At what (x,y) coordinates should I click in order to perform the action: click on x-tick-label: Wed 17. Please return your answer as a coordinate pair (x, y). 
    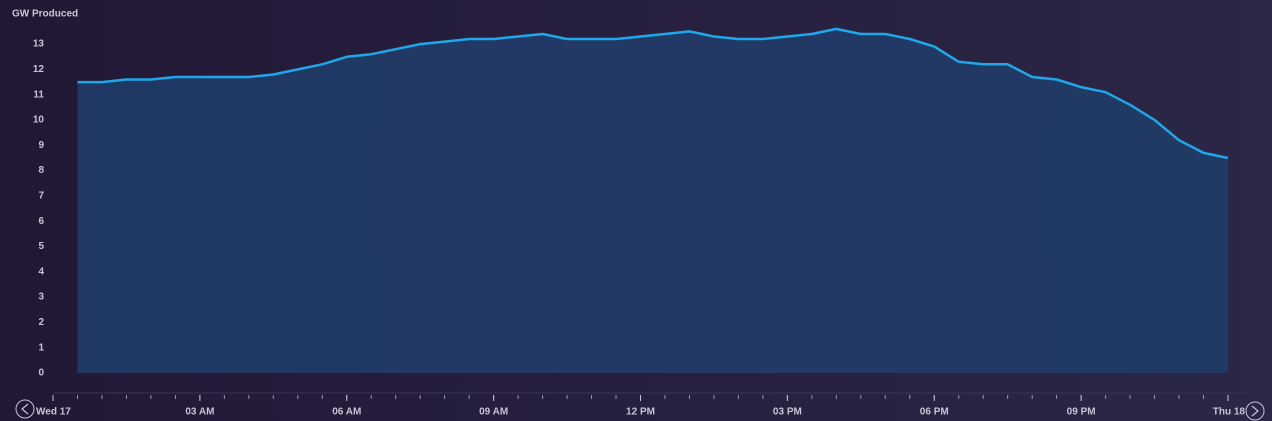
    Looking at the image, I should click on (53, 412).